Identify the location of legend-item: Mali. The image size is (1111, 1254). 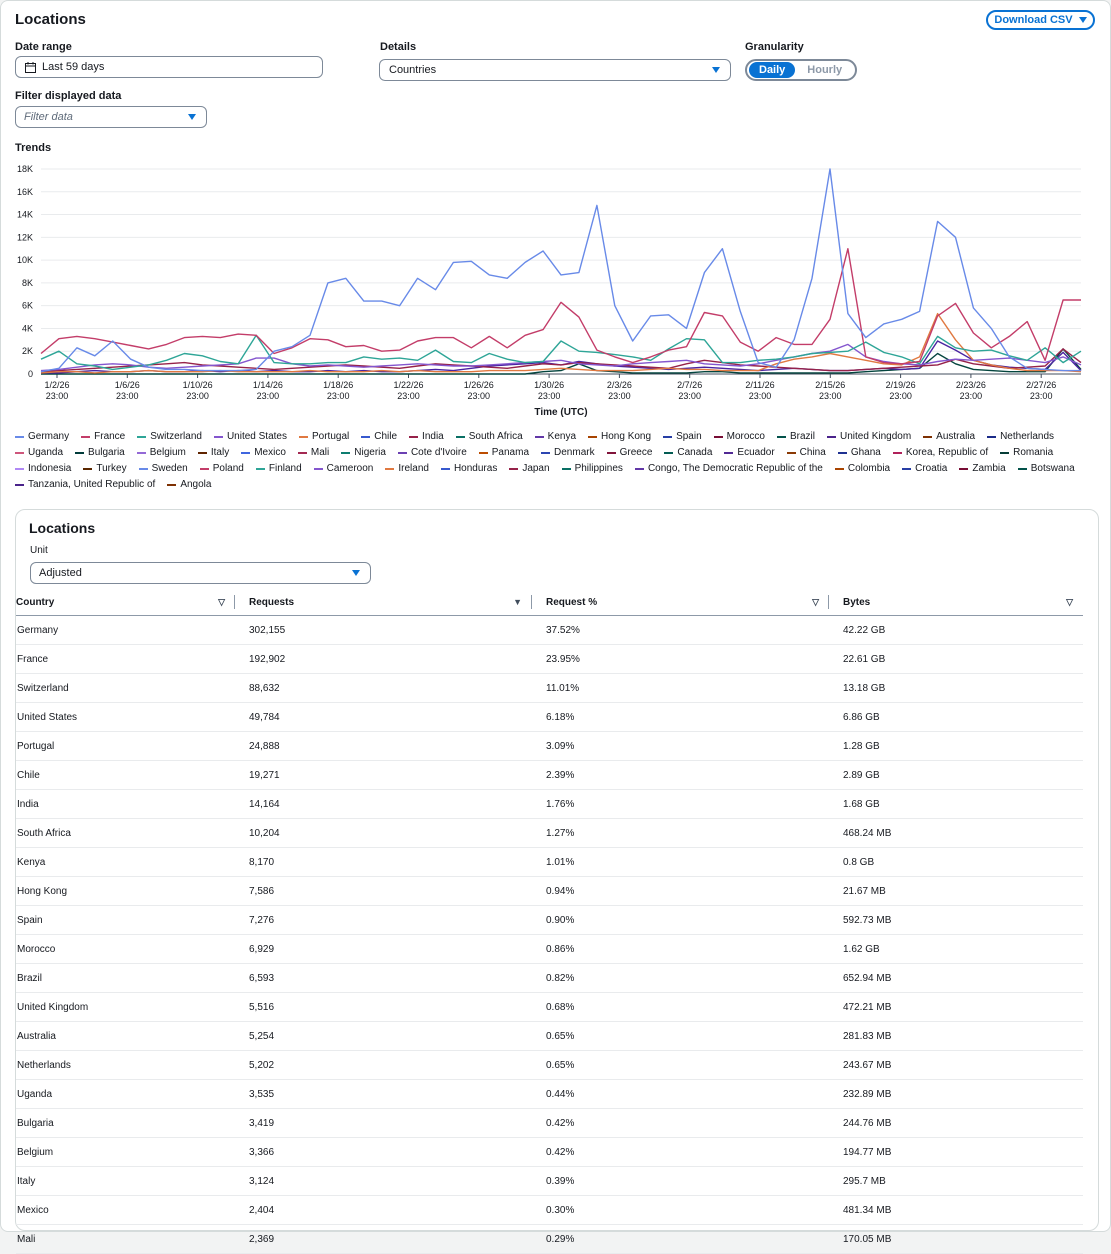
(313, 452).